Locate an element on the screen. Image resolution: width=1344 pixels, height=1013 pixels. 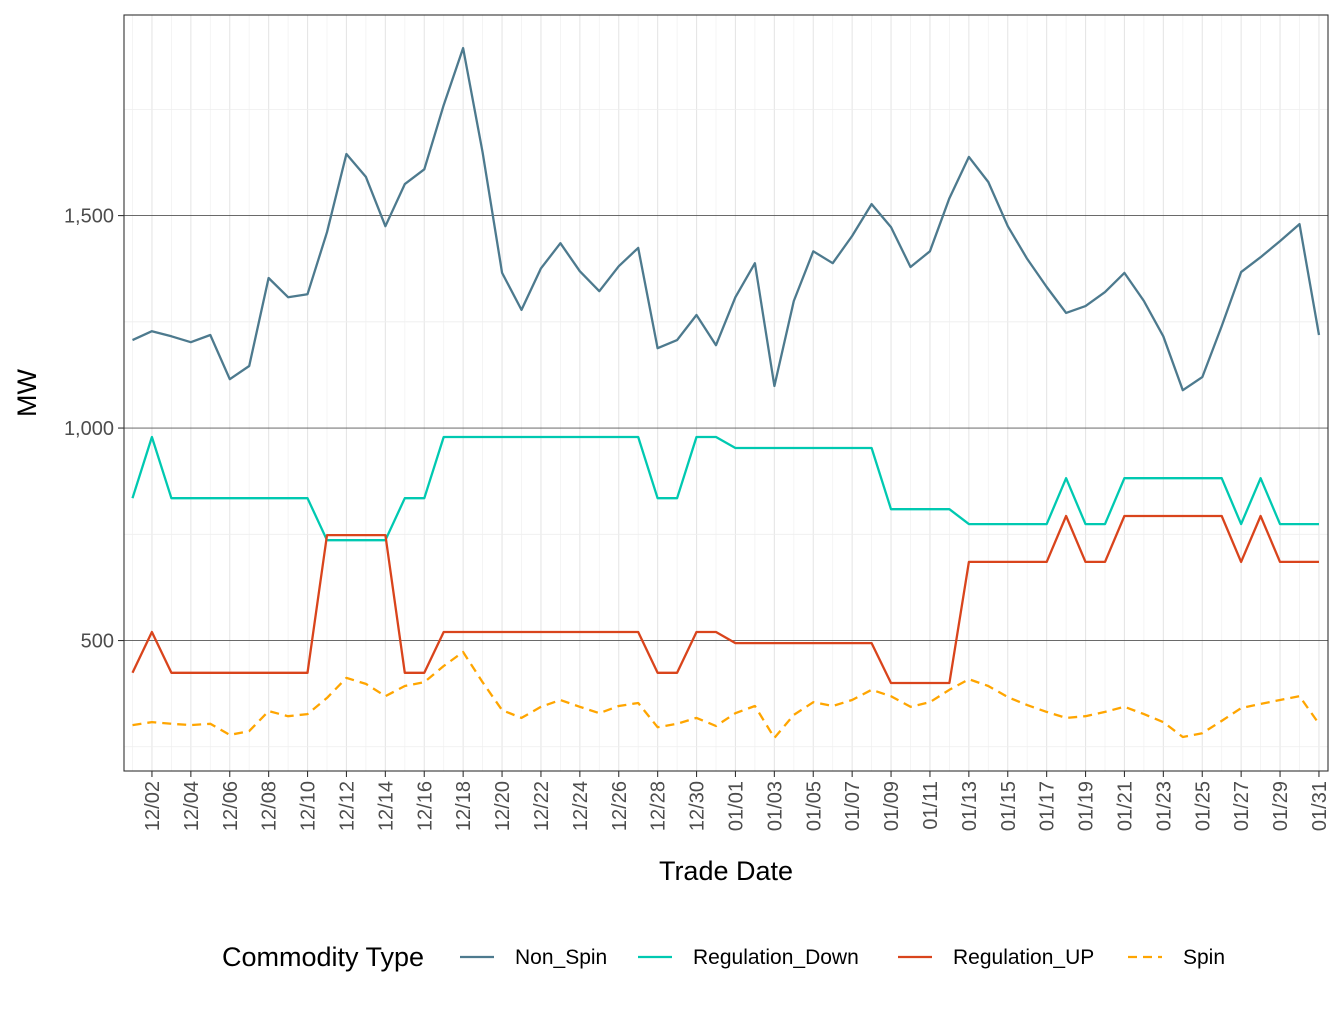
x-tick-label: 12/08 is located at coordinates (270, 806).